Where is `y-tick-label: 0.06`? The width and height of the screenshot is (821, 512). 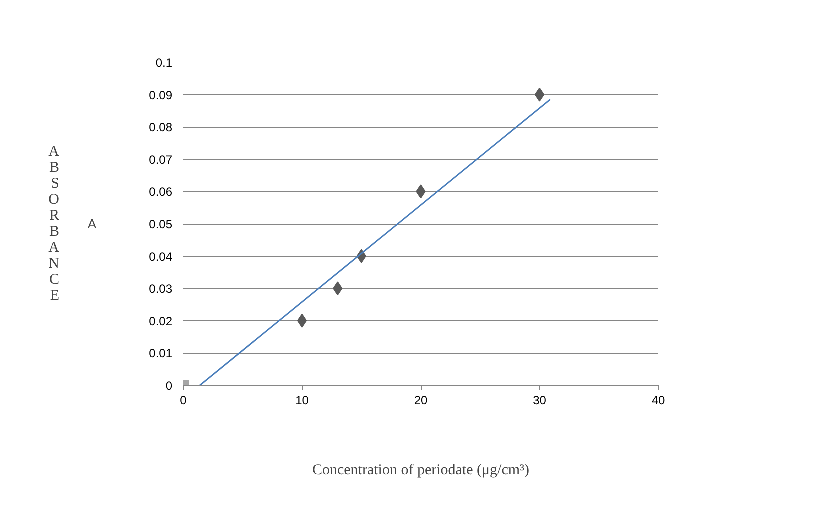 y-tick-label: 0.06 is located at coordinates (161, 192).